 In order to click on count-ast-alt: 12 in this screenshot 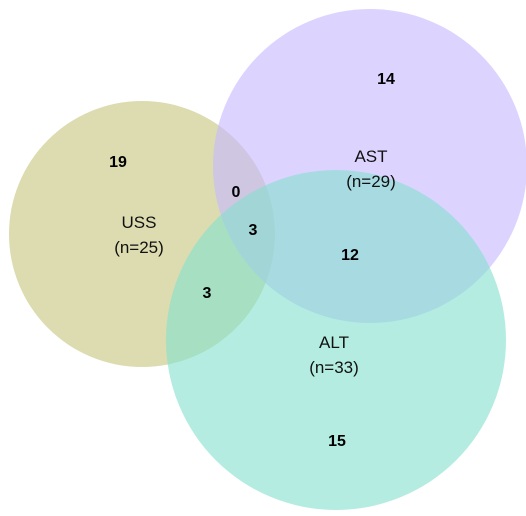, I will do `click(350, 255)`.